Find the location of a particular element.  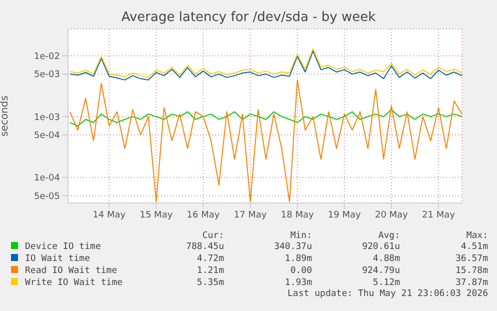

text: Last update: Thu May 21 23:06:03 2026 is located at coordinates (387, 294).